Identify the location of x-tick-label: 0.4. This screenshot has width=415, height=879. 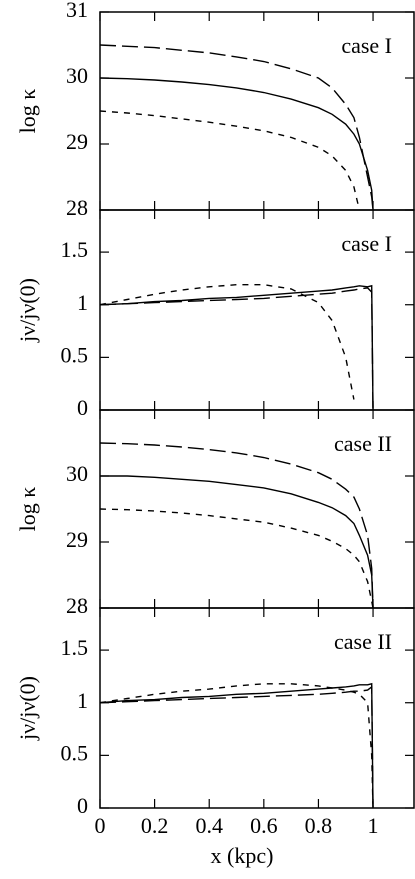
(209, 825).